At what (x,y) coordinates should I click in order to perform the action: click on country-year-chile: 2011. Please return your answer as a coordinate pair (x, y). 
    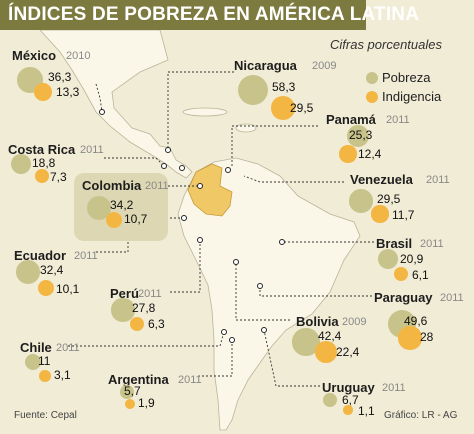
    Looking at the image, I should click on (68, 348).